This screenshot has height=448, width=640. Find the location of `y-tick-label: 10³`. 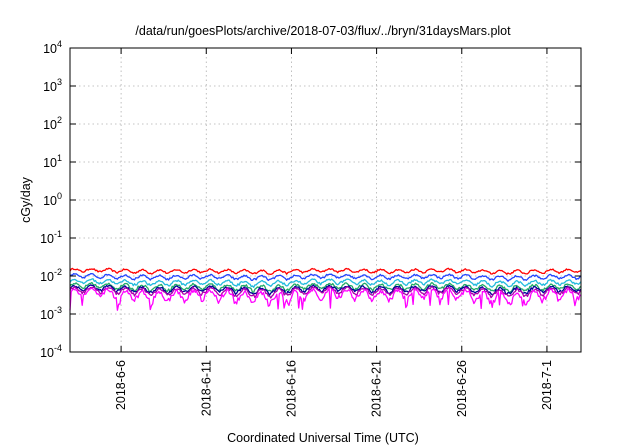

y-tick-label: 10³ is located at coordinates (52, 85).